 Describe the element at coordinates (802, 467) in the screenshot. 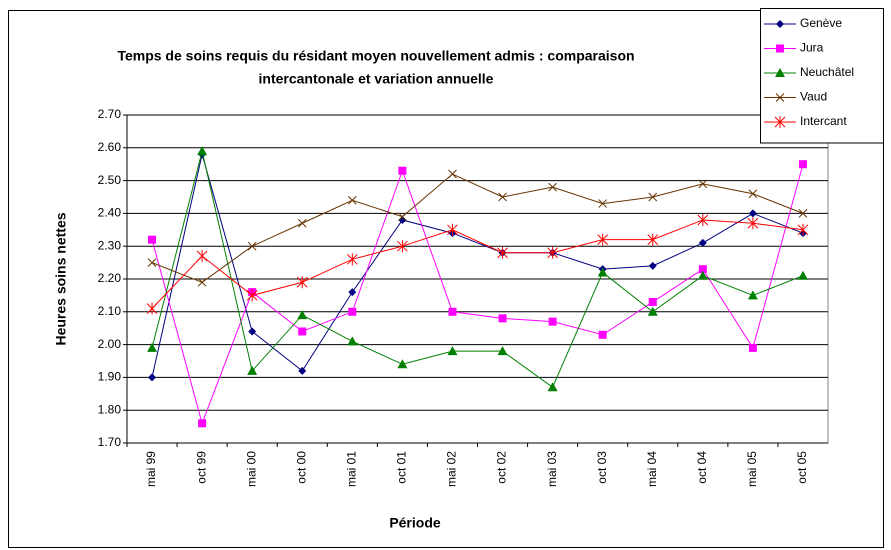

I see `x-tick-label: oct 05` at that location.